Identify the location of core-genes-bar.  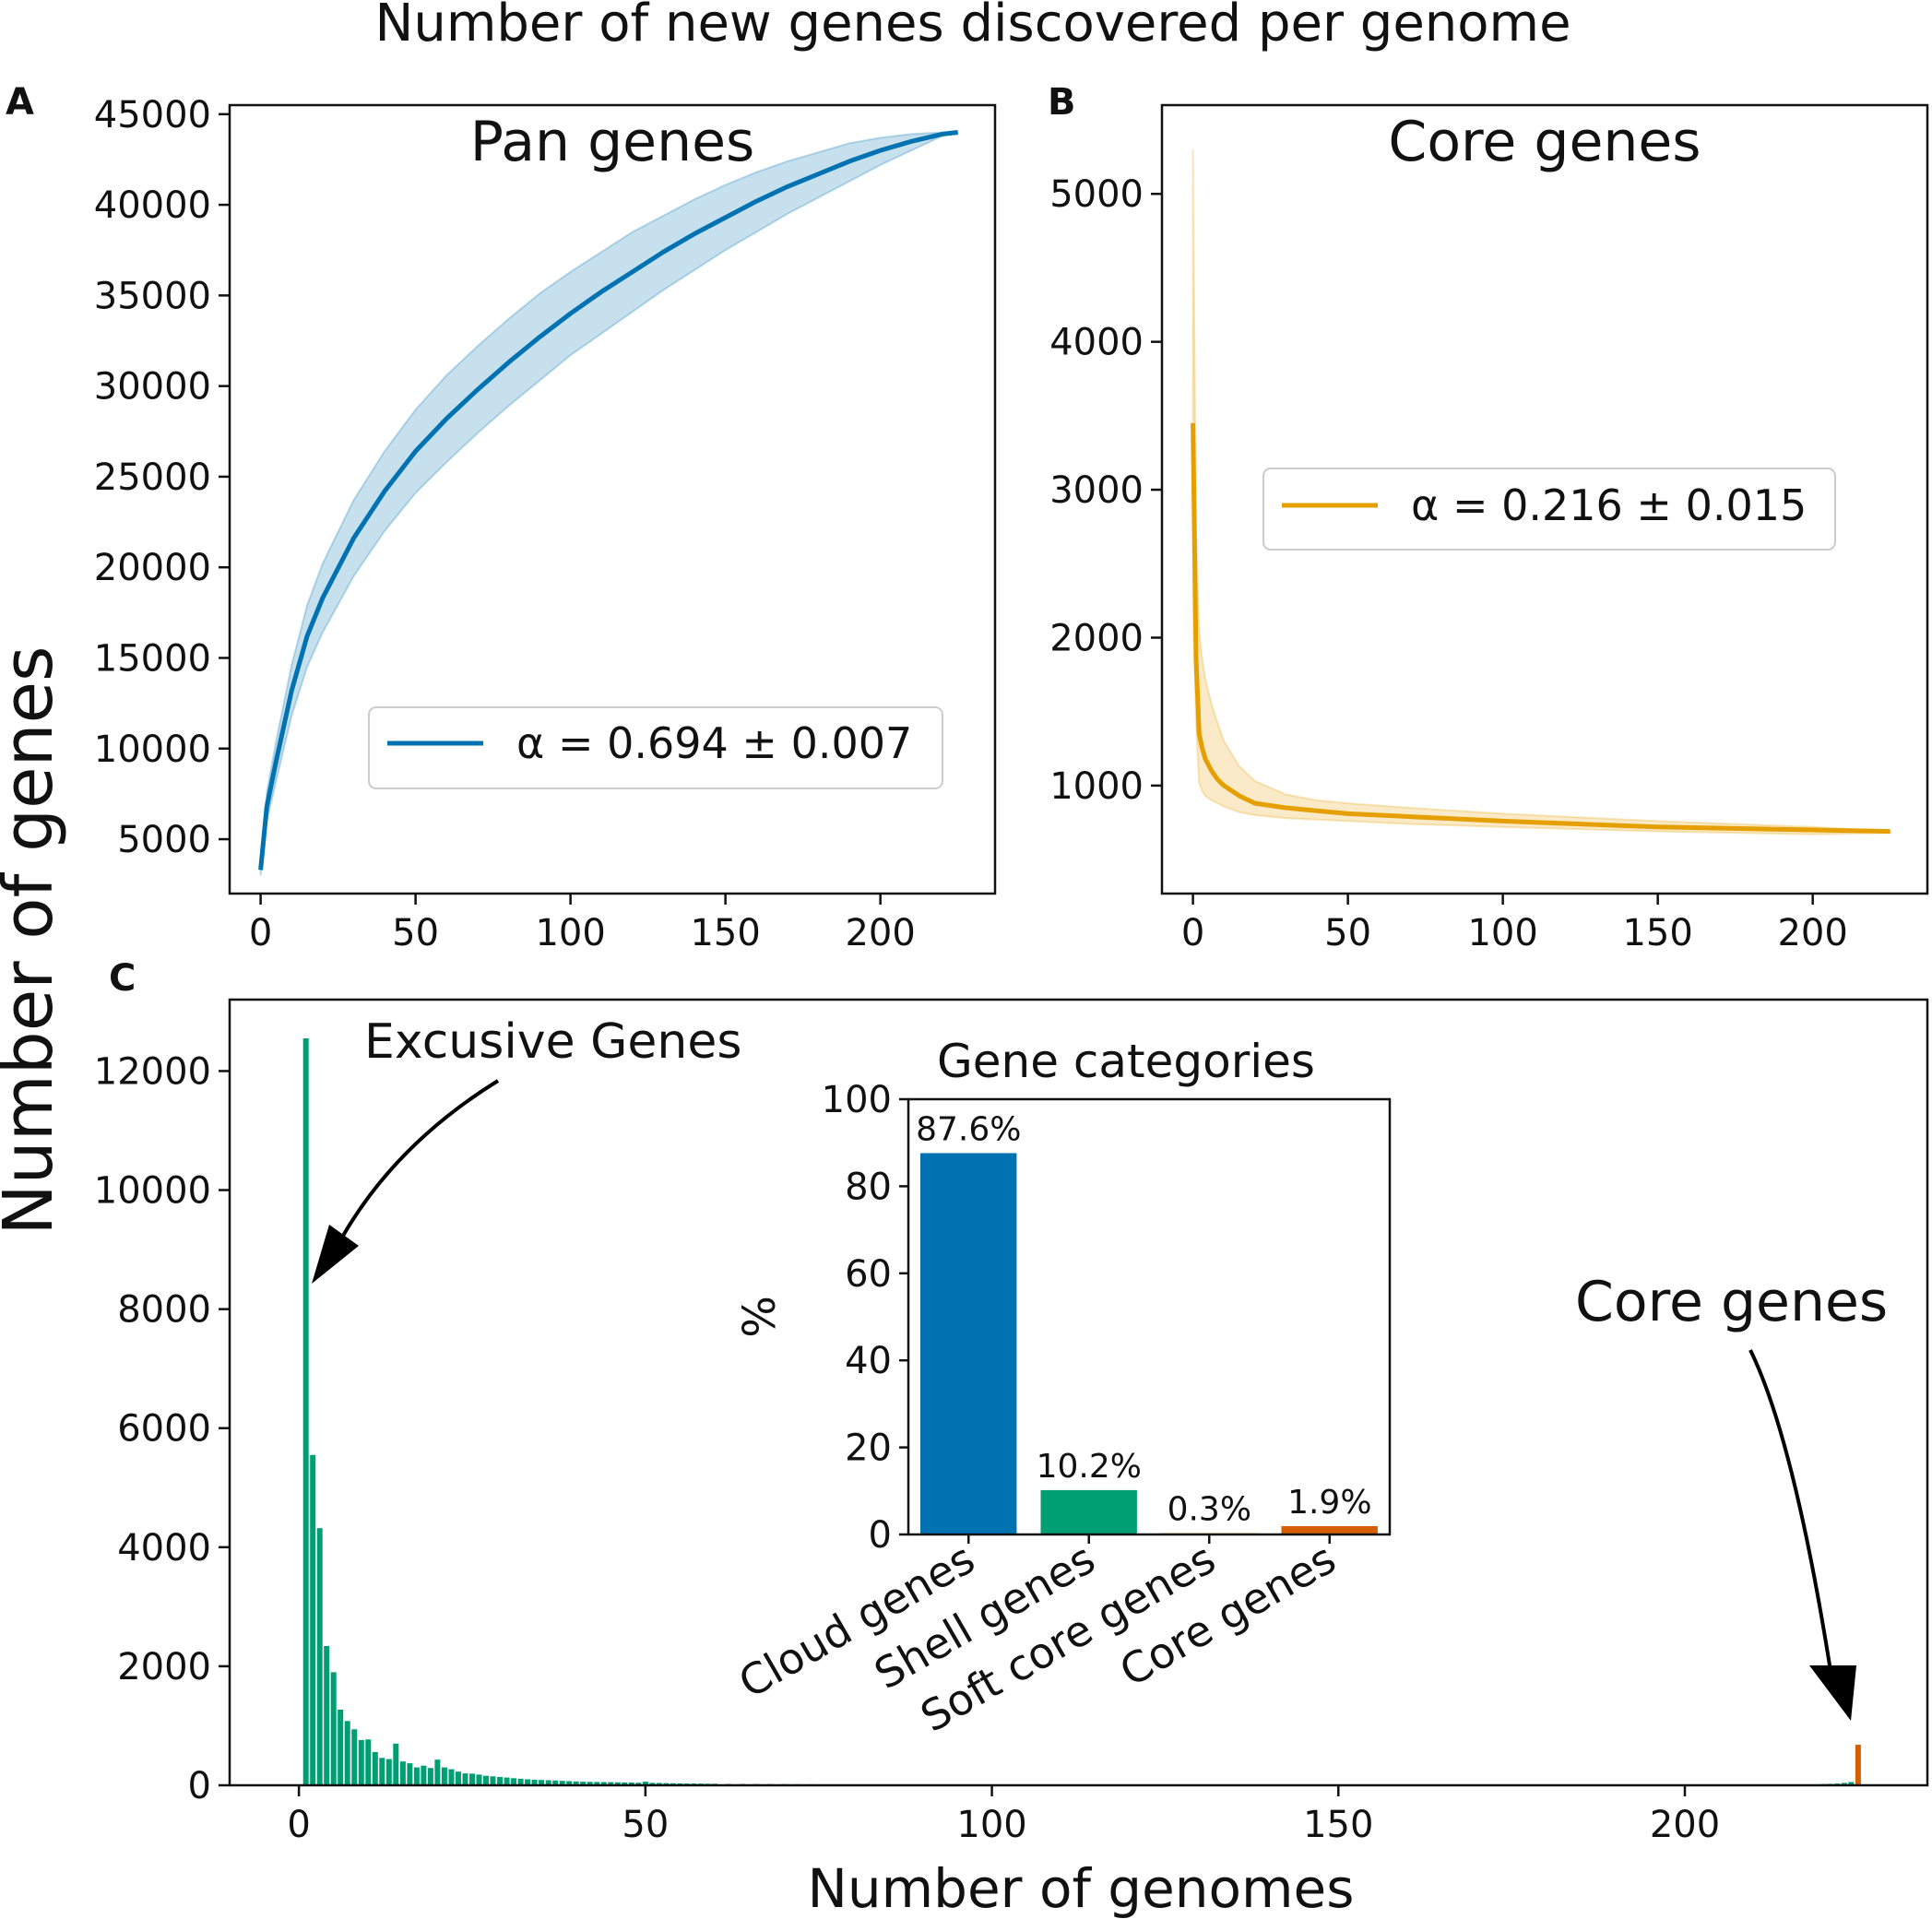
(1858, 1765).